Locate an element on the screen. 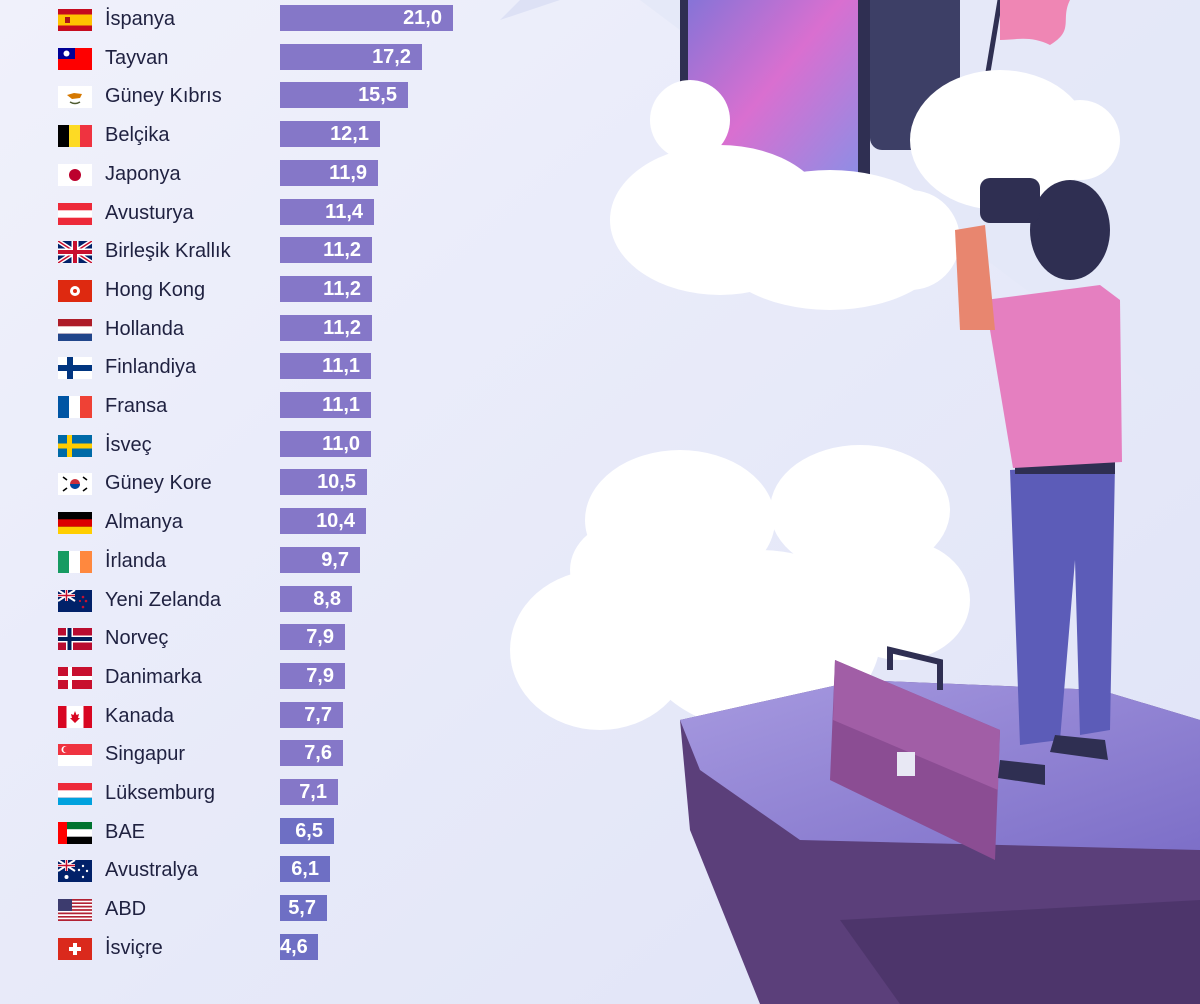  bar-row: BAE 6,5 is located at coordinates (300, 833).